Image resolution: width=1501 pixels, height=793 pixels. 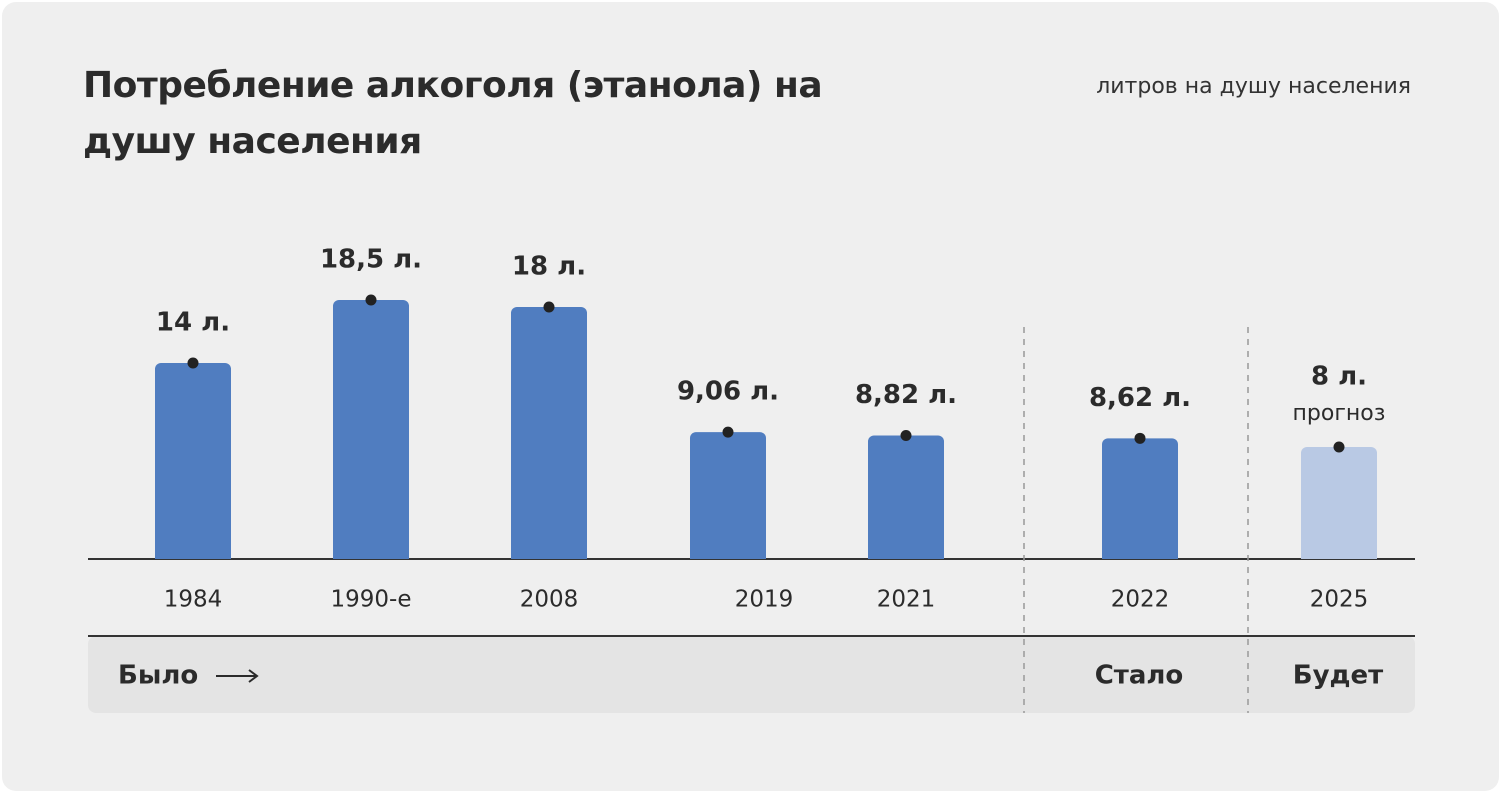 I want to click on group-label: Стало, so click(x=1139, y=676).